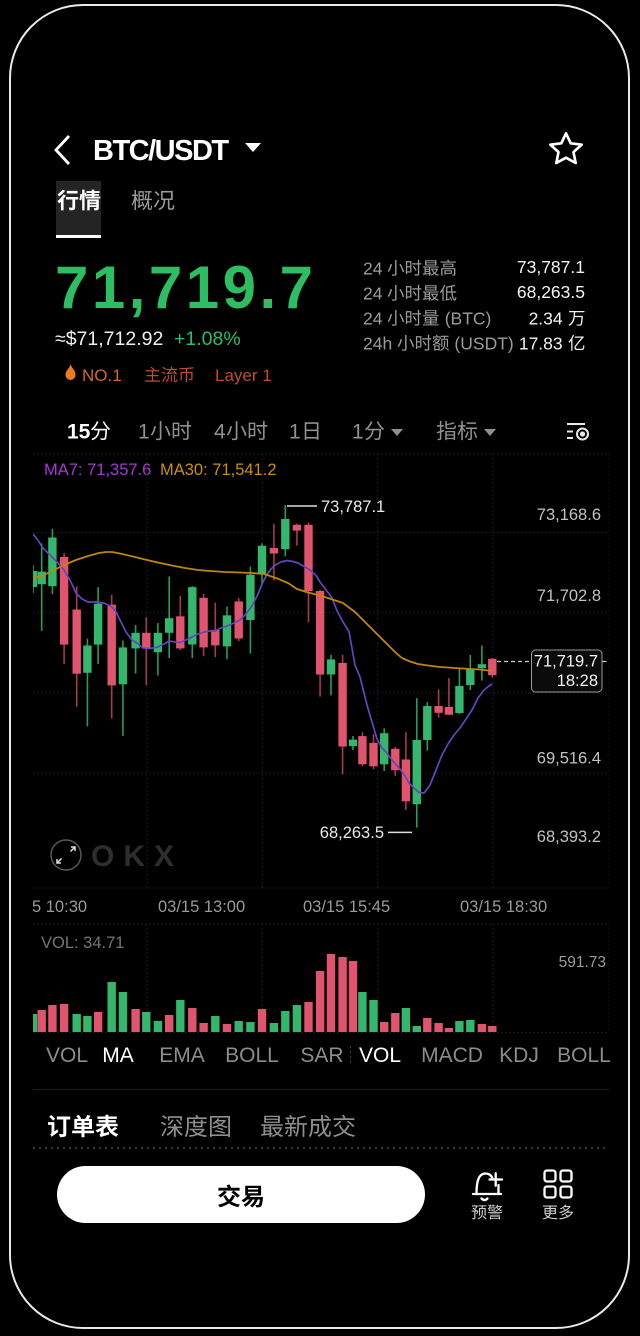 The image size is (640, 1336). What do you see at coordinates (353, 507) in the screenshot?
I see `svg-text: 73,787.1` at bounding box center [353, 507].